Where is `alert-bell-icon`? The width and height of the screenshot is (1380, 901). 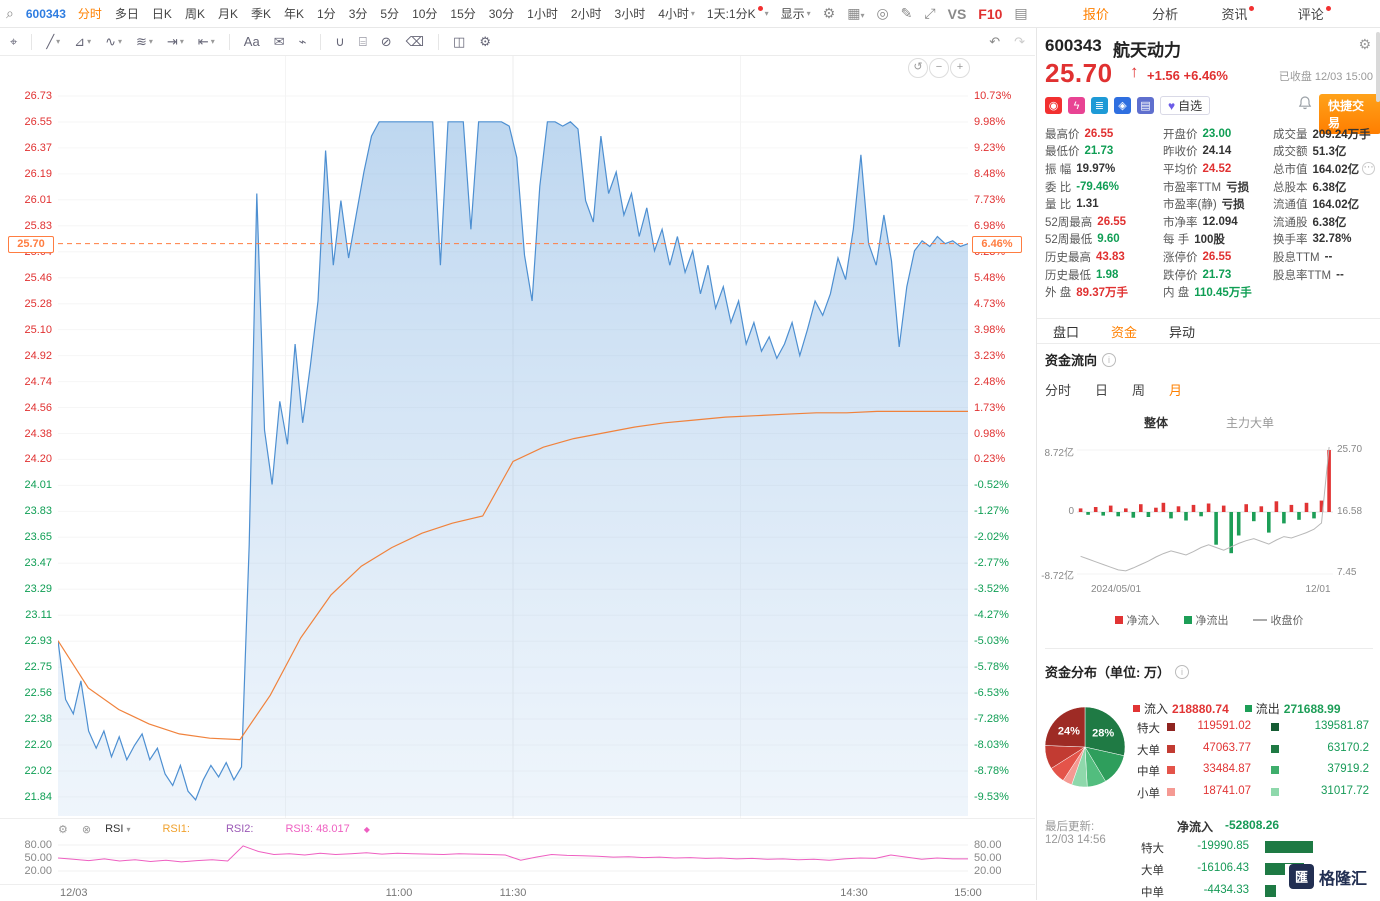 alert-bell-icon is located at coordinates (1305, 103).